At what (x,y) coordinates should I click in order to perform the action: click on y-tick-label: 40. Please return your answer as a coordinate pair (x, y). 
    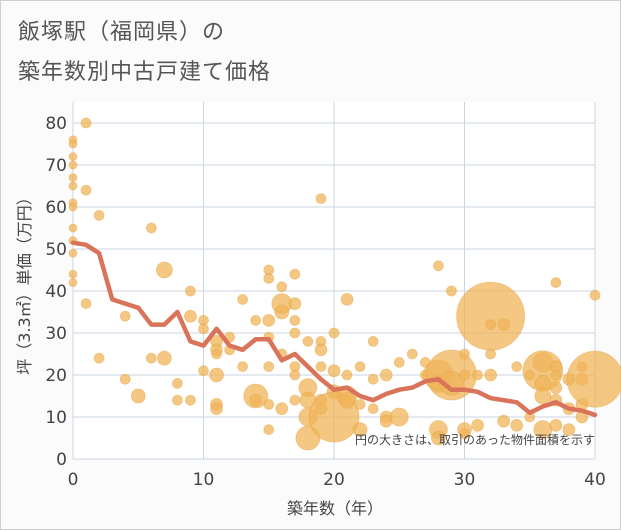
    Looking at the image, I should click on (56, 292).